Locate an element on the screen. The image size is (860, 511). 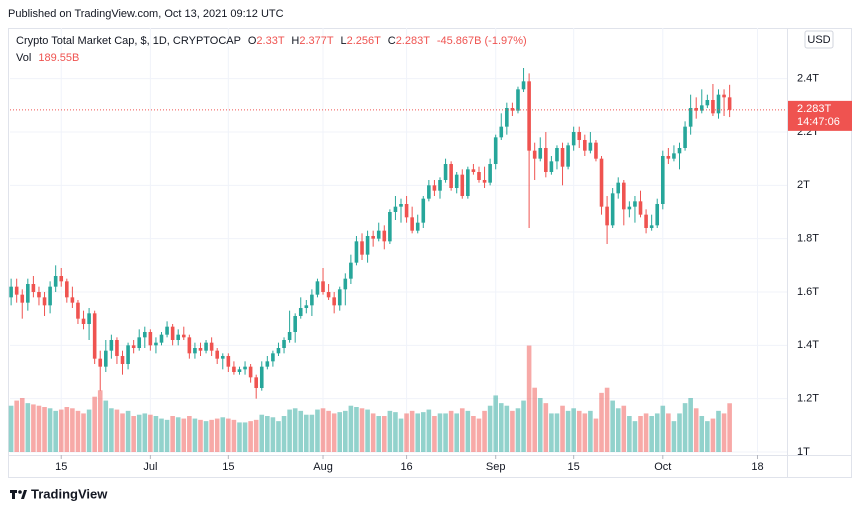
currency: USD is located at coordinates (818, 40).